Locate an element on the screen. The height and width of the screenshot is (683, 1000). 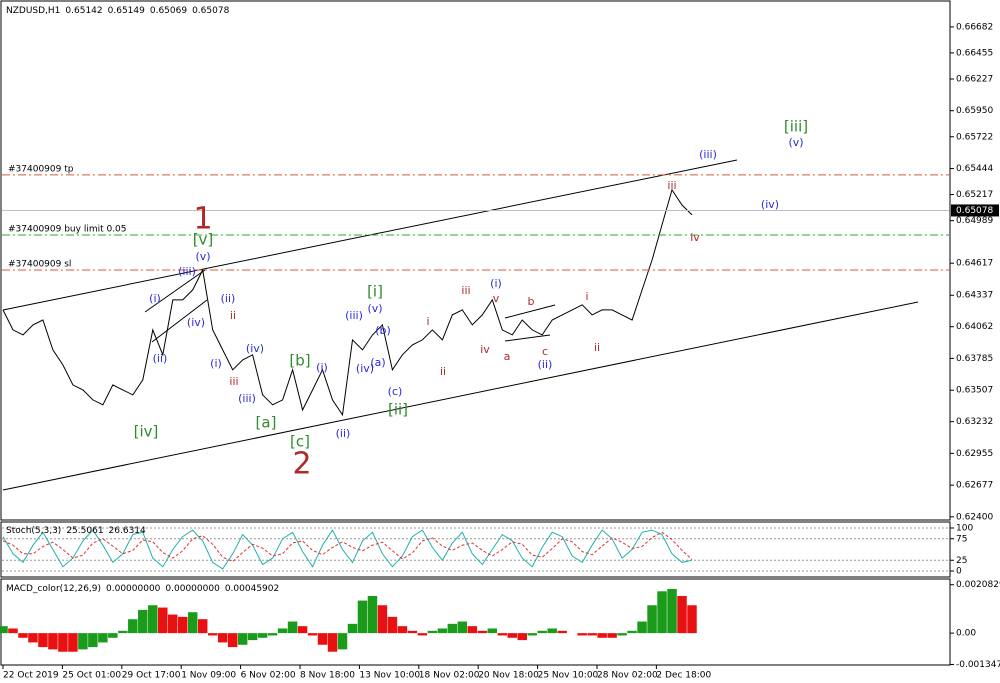
order-level-label: #37400909 buy limit 0.05 is located at coordinates (67, 229).